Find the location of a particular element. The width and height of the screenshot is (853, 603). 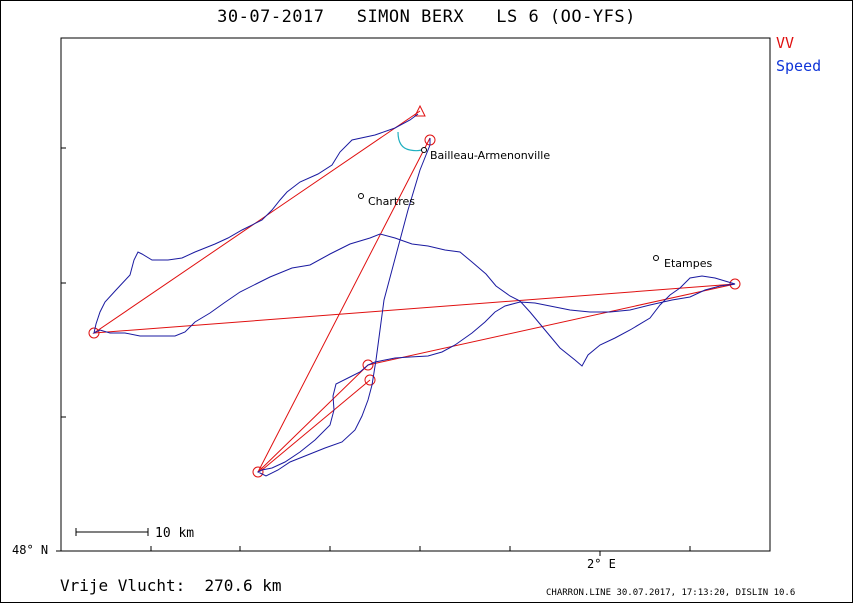

climb-segment is located at coordinates (412, 141).